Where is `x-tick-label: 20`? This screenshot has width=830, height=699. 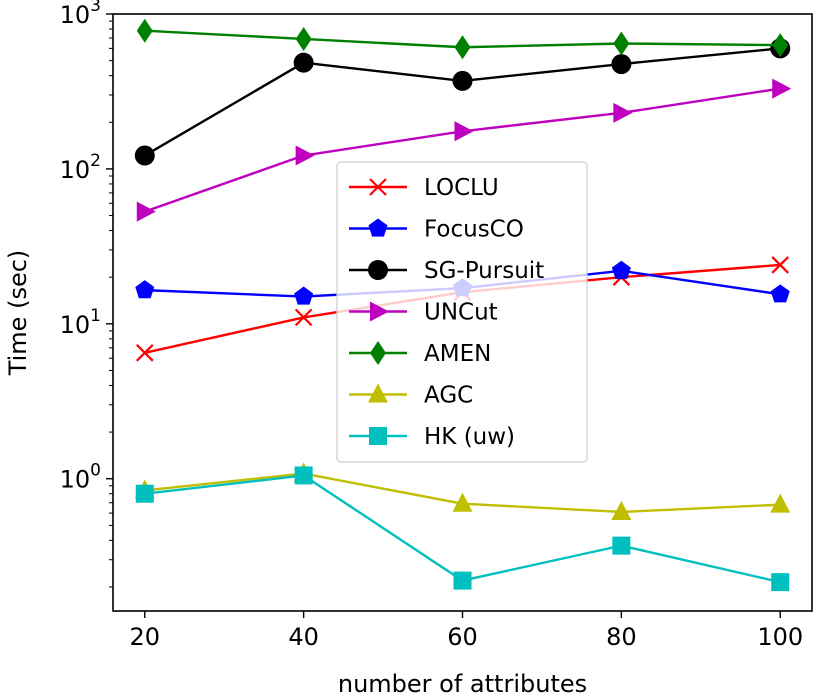
x-tick-label: 20 is located at coordinates (144, 637).